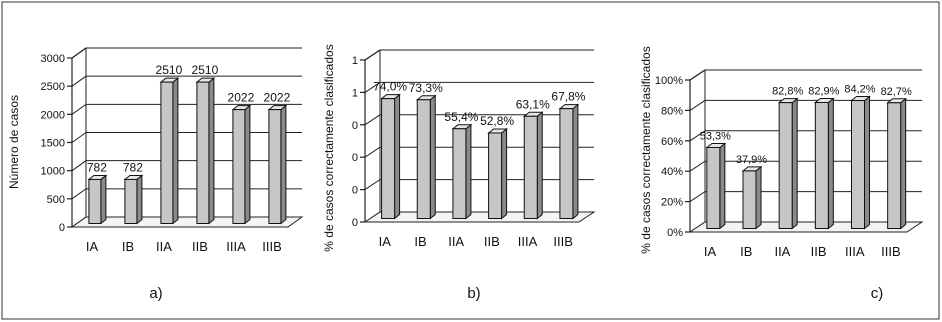 This screenshot has width=942, height=322. I want to click on chart-a-y-tick-label: 500, so click(56, 200).